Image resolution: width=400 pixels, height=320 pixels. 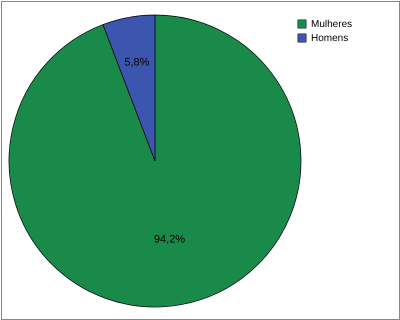 What do you see at coordinates (331, 24) in the screenshot?
I see `legend-label: Mulheres` at bounding box center [331, 24].